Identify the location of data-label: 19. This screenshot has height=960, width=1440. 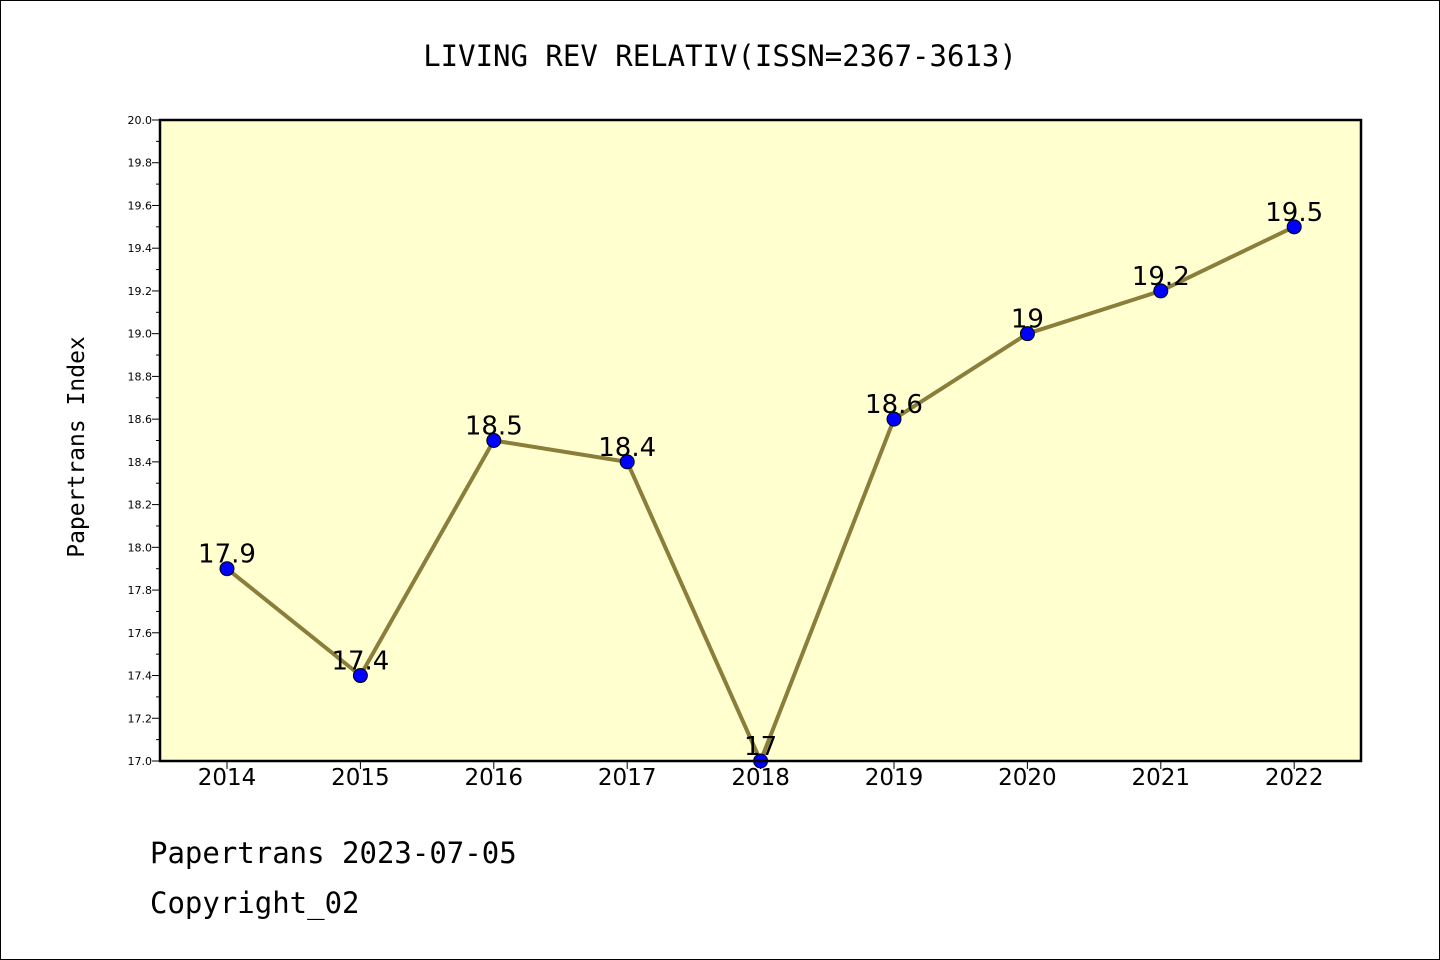
(1027, 320).